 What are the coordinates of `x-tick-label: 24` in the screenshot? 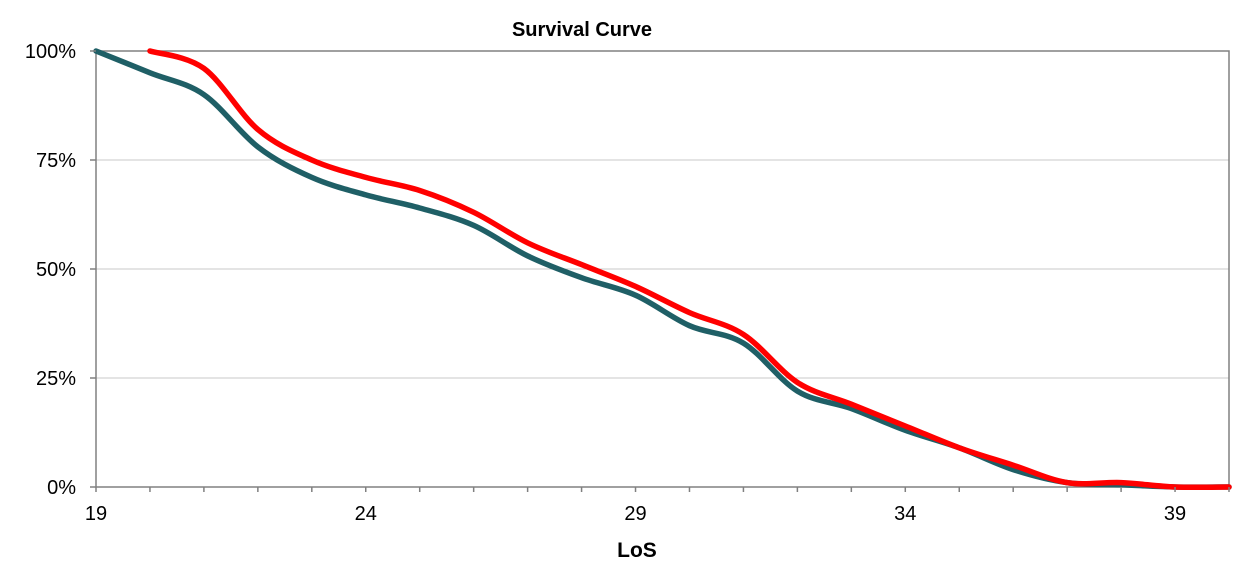 It's located at (366, 514).